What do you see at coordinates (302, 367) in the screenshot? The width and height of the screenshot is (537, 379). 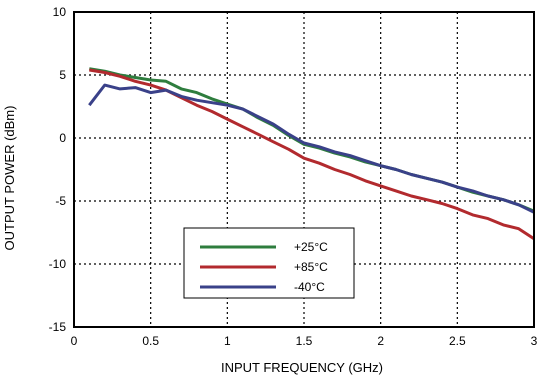 I see `x-axis-label: INPUT FREQUENCY (GHz)` at bounding box center [302, 367].